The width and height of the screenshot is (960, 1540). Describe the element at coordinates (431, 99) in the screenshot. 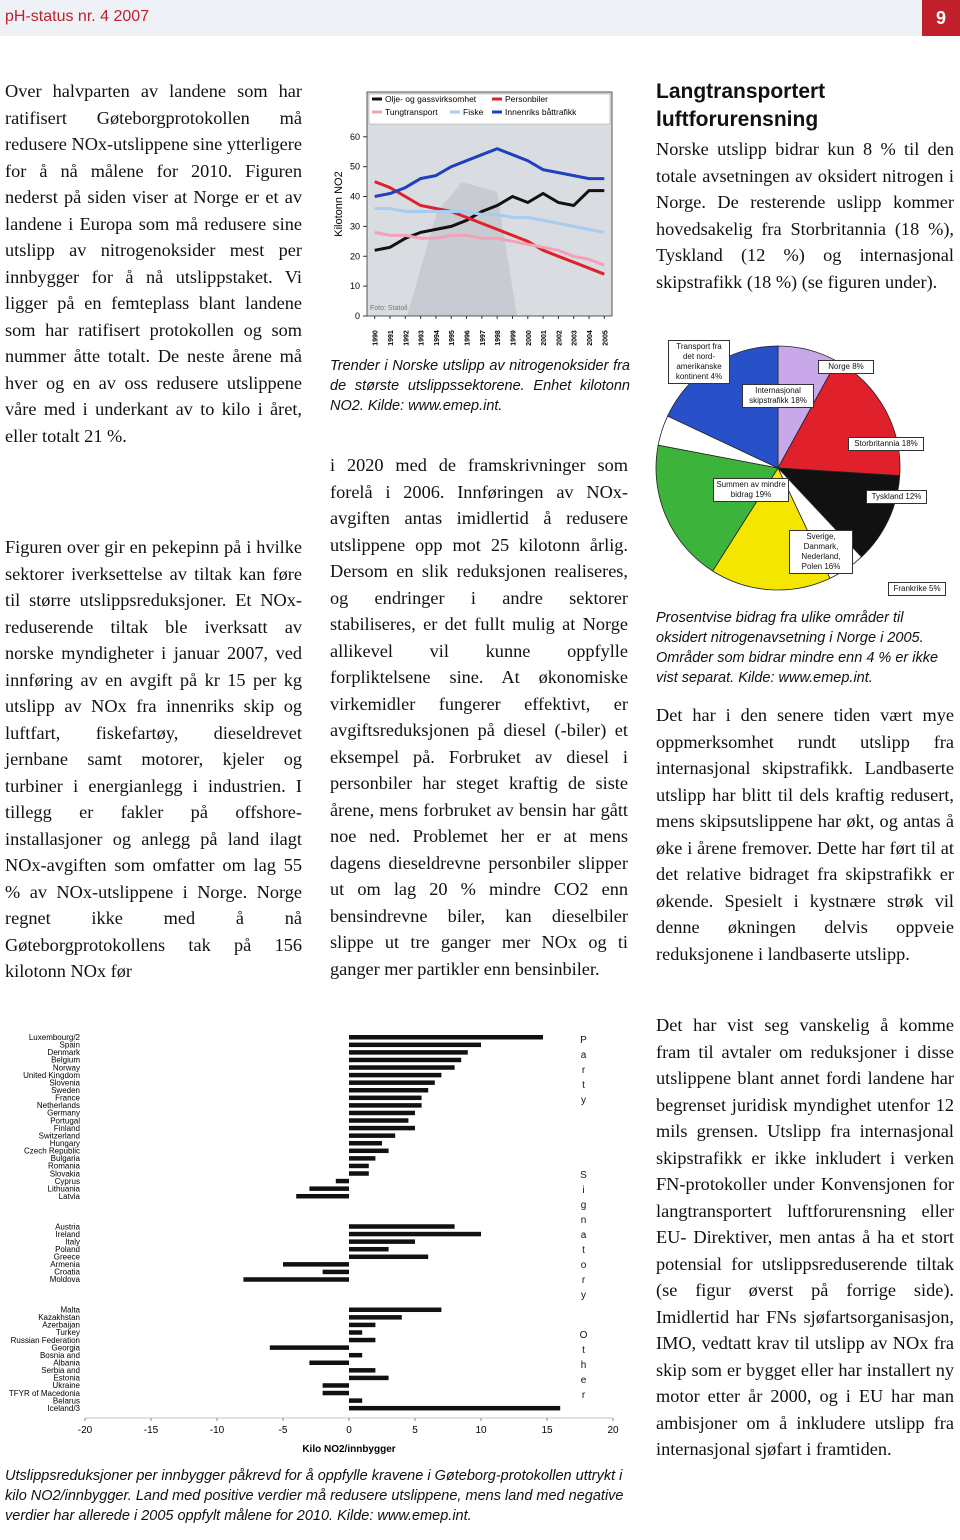

I see `legend-label: Olje- og gassvirksomhet` at that location.